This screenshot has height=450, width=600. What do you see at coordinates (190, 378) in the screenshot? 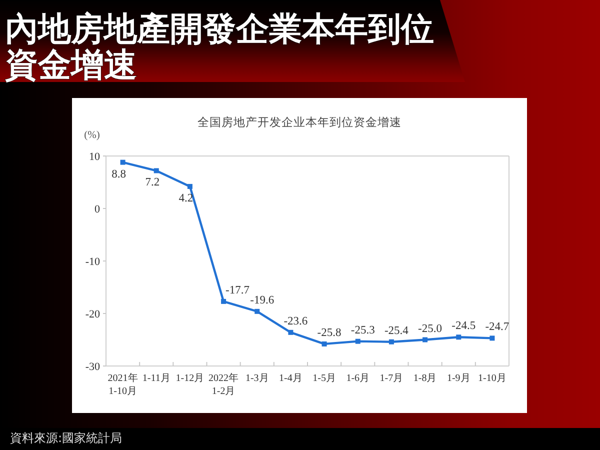
I see `x-tick-label: 1-12月` at bounding box center [190, 378].